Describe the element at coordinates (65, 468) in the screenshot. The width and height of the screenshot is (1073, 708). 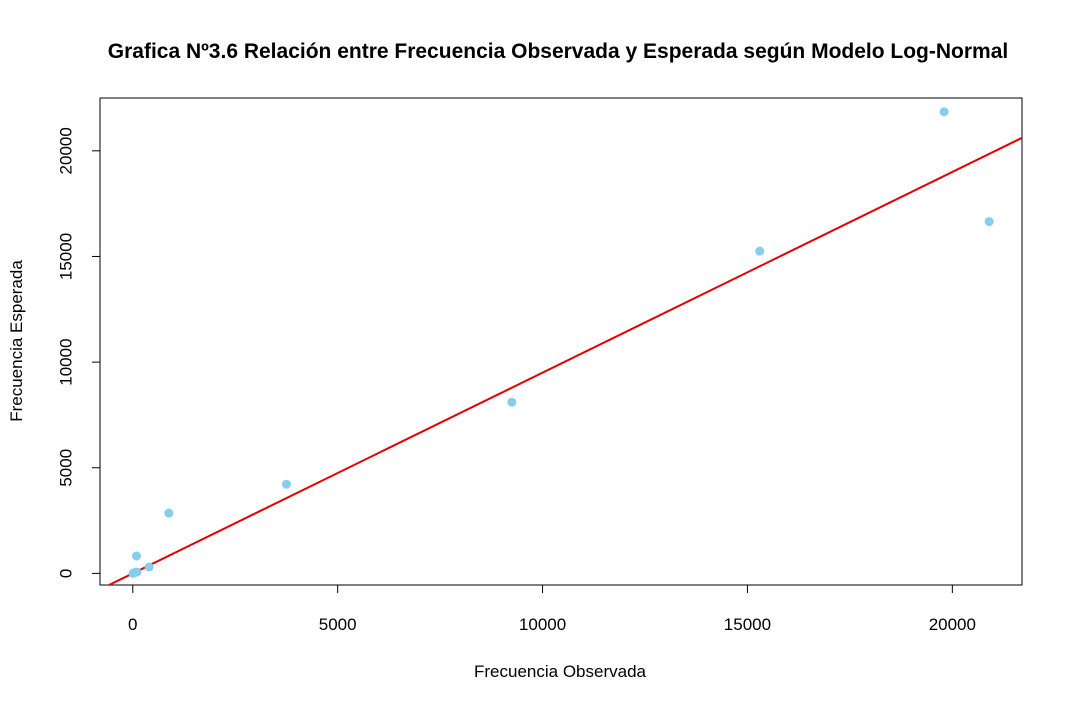
I see `y-tick-label: 5000` at that location.